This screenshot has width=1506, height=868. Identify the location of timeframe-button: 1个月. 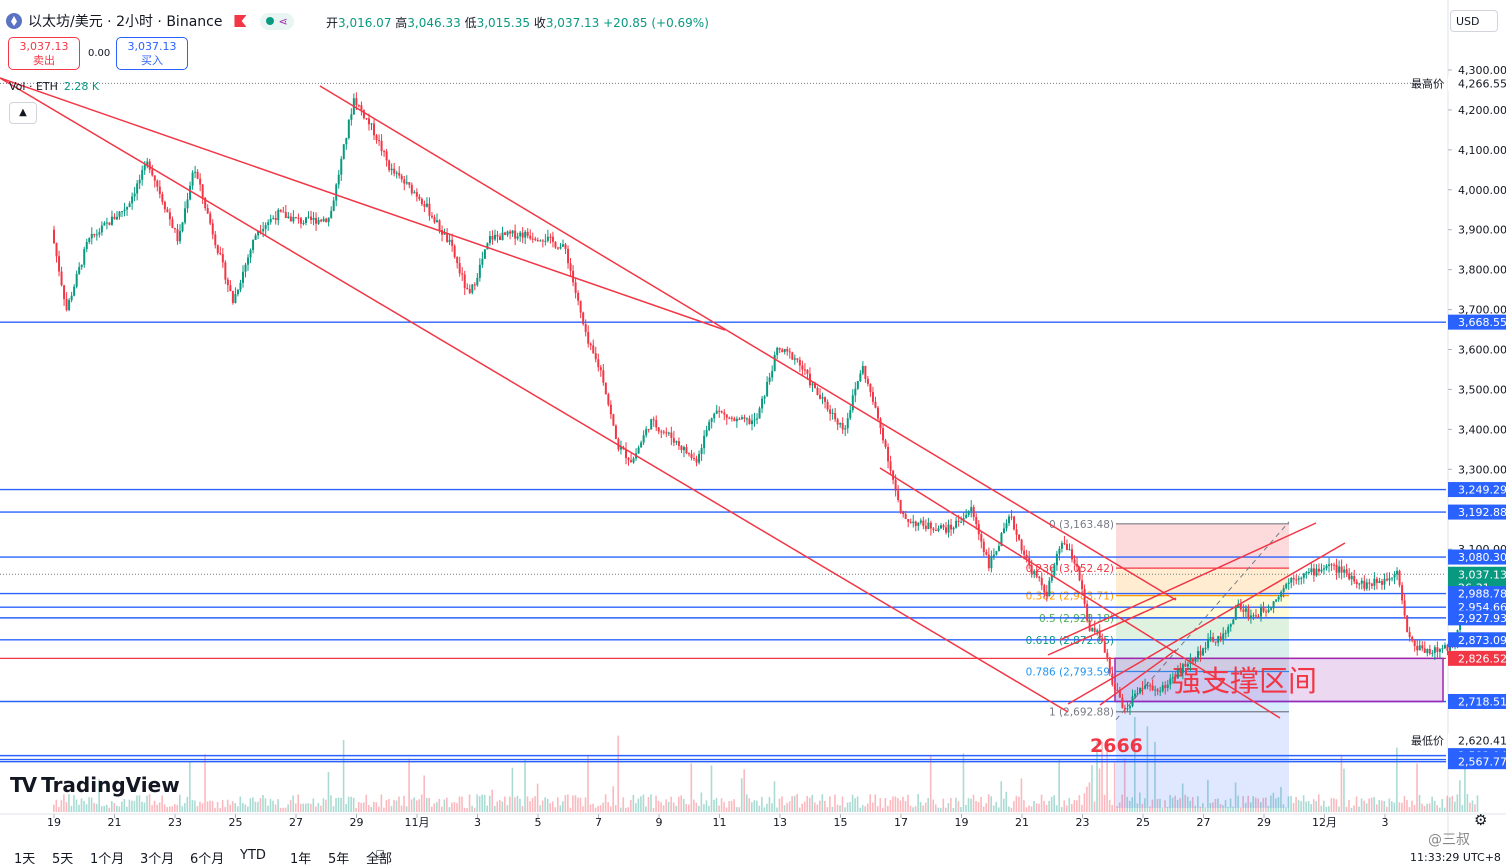
(107, 859).